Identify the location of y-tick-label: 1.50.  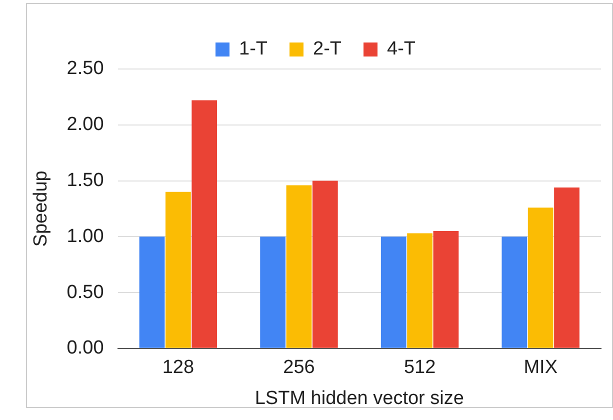
(85, 180).